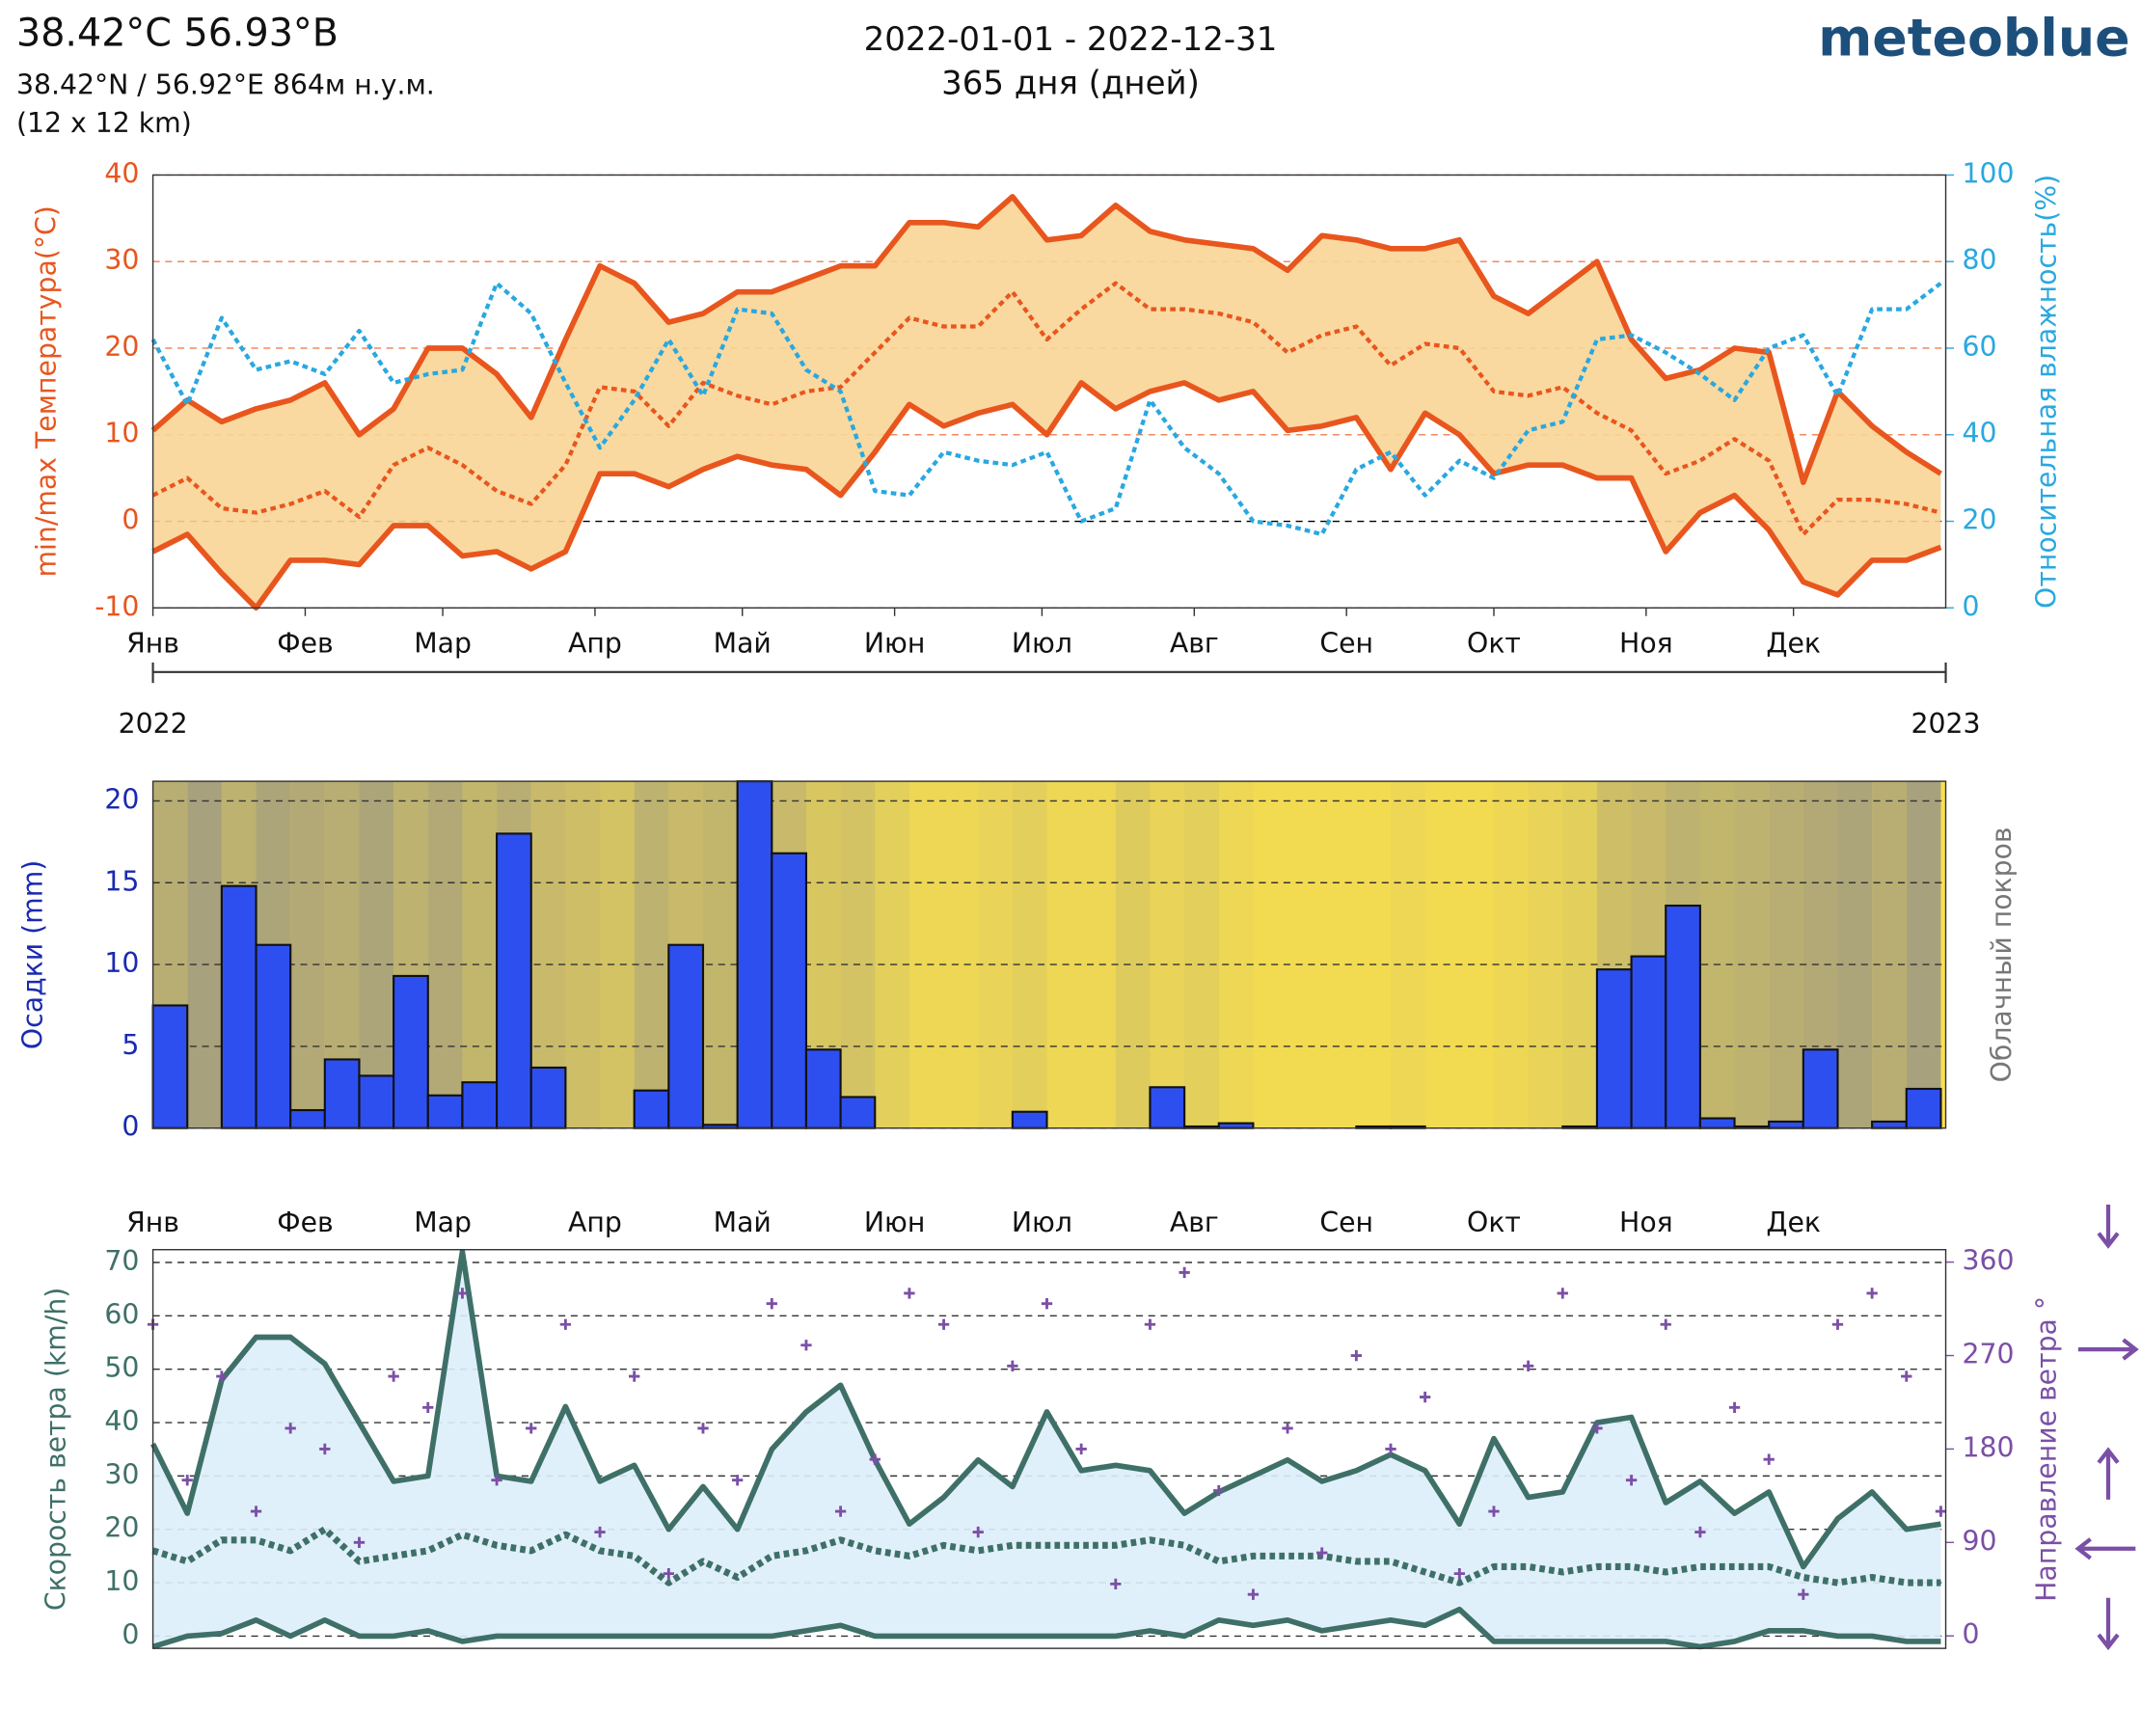  What do you see at coordinates (122, 1368) in the screenshot?
I see `y-tick-label: 50` at bounding box center [122, 1368].